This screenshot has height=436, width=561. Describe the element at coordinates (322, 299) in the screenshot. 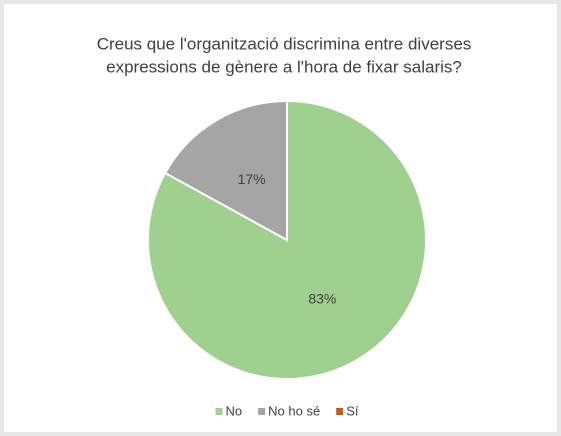

I see `data-label: 83%` at that location.